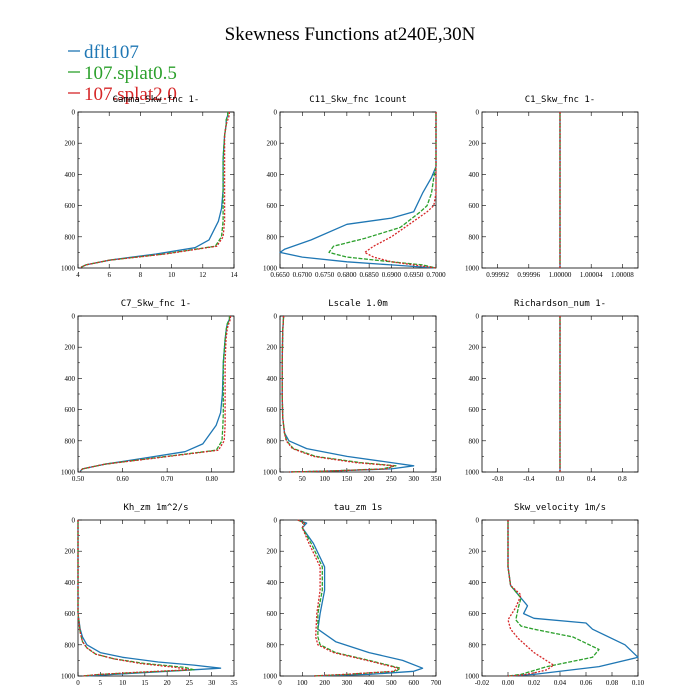  I want to click on x-tick-label: 300, so click(347, 683).